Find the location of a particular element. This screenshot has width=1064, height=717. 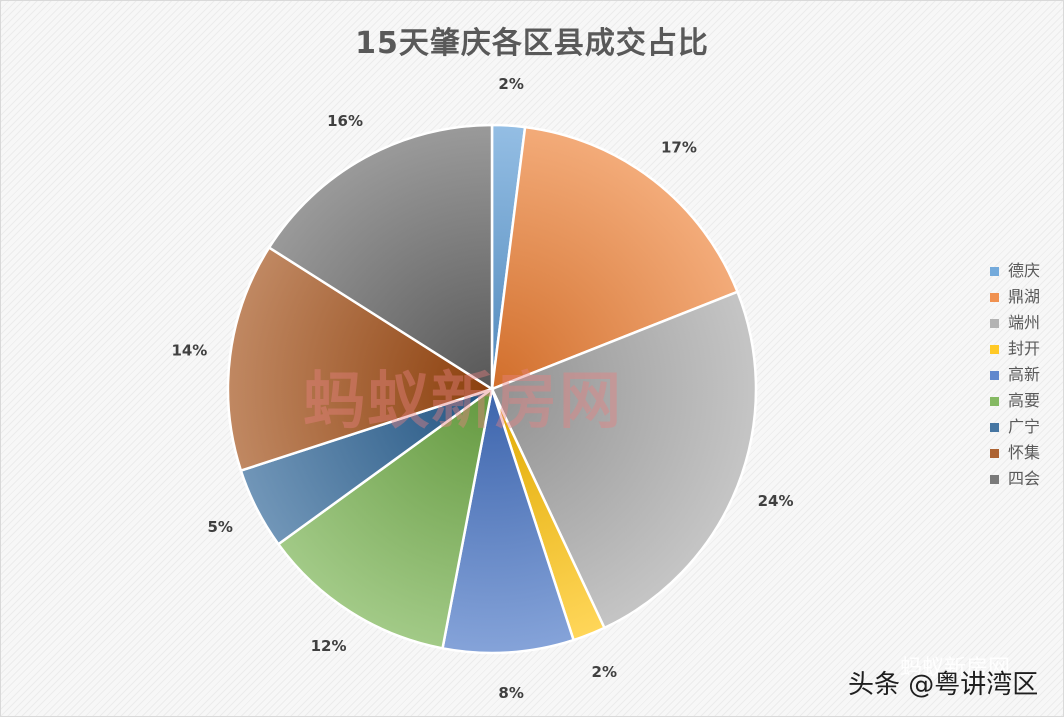

legend-item-德庆: 德庆 is located at coordinates (1015, 271).